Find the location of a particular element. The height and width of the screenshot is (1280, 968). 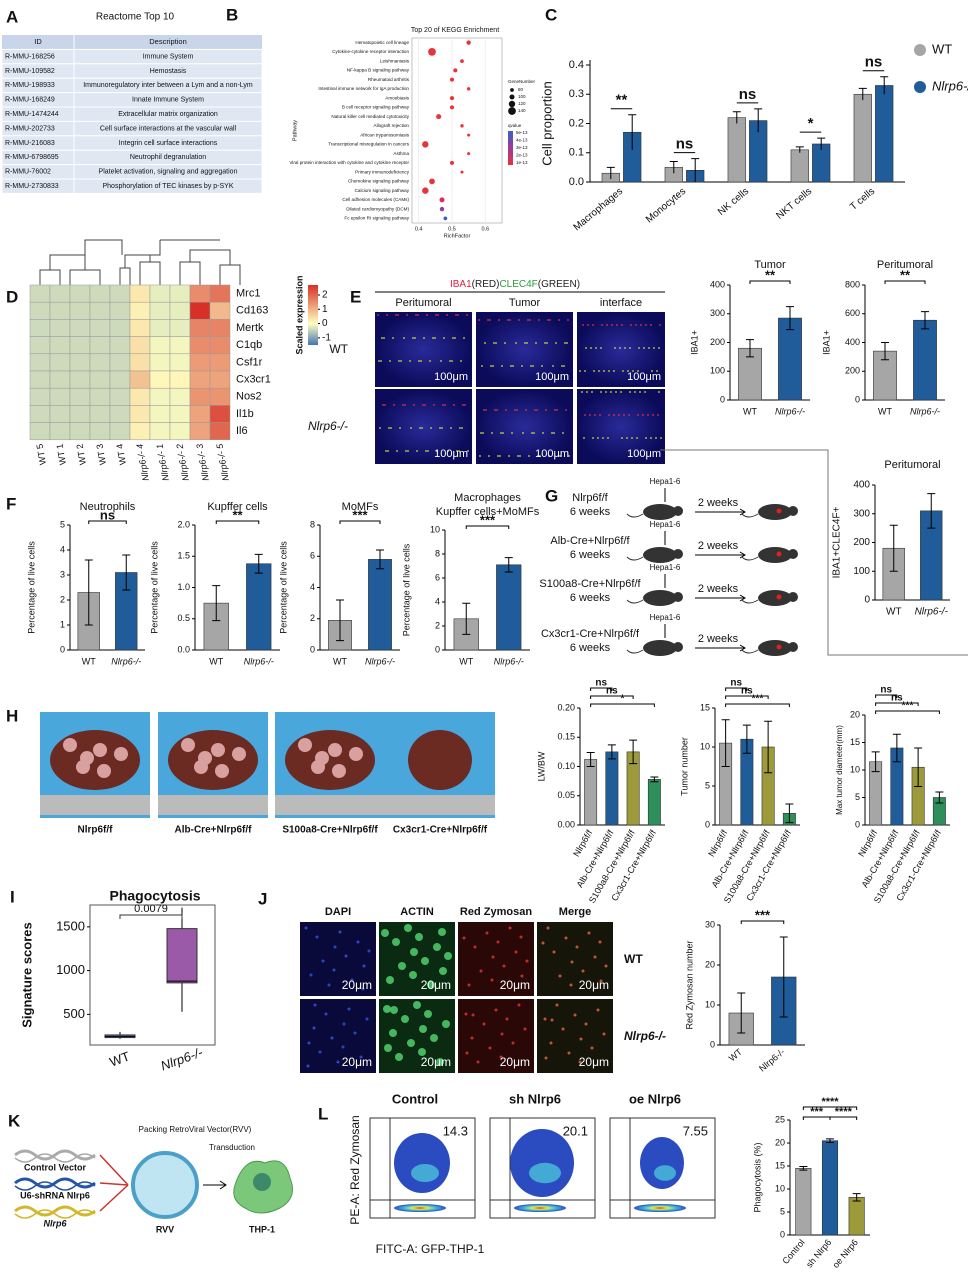

x-tick-label: Nlrp6-/- is located at coordinates (182, 1058).